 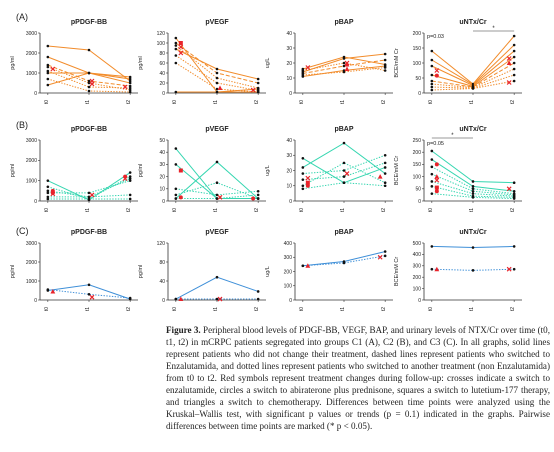 What do you see at coordinates (161, 244) in the screenshot?
I see `y-tick-label: 120` at bounding box center [161, 244].